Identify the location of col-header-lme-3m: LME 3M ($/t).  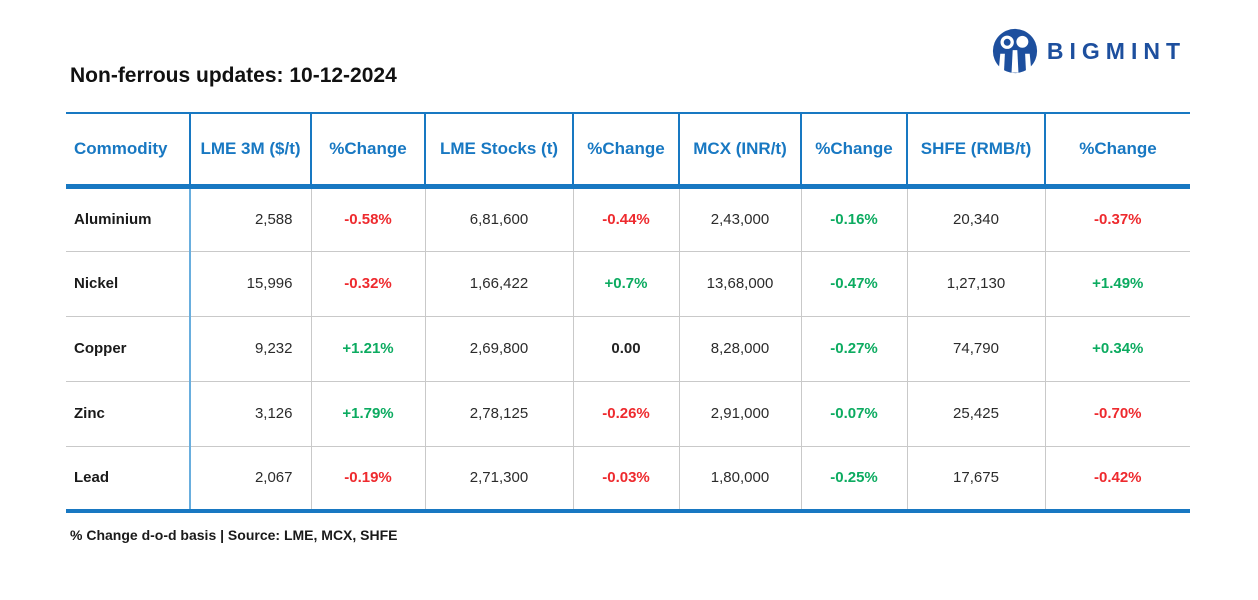
(250, 151).